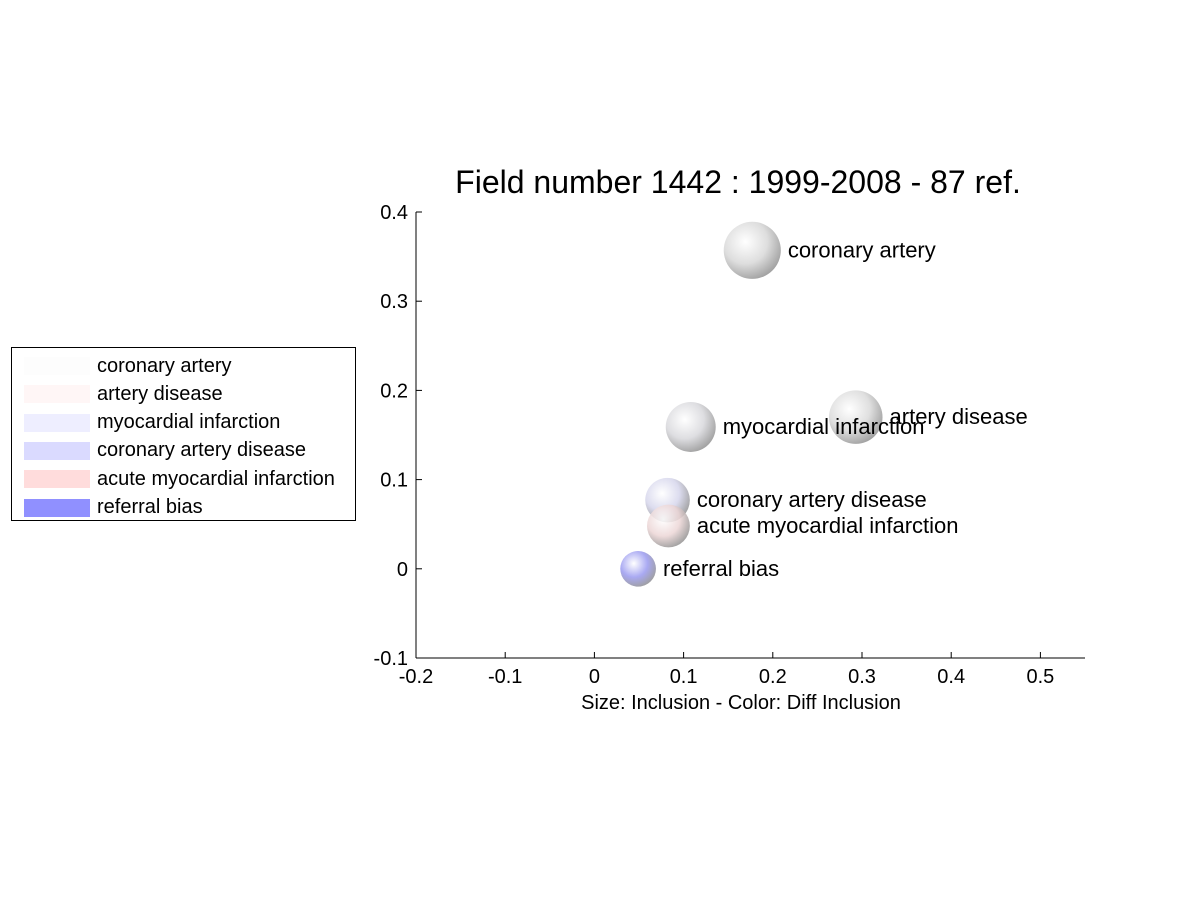  Describe the element at coordinates (812, 499) in the screenshot. I see `data-point-label: coronary artery disease` at that location.